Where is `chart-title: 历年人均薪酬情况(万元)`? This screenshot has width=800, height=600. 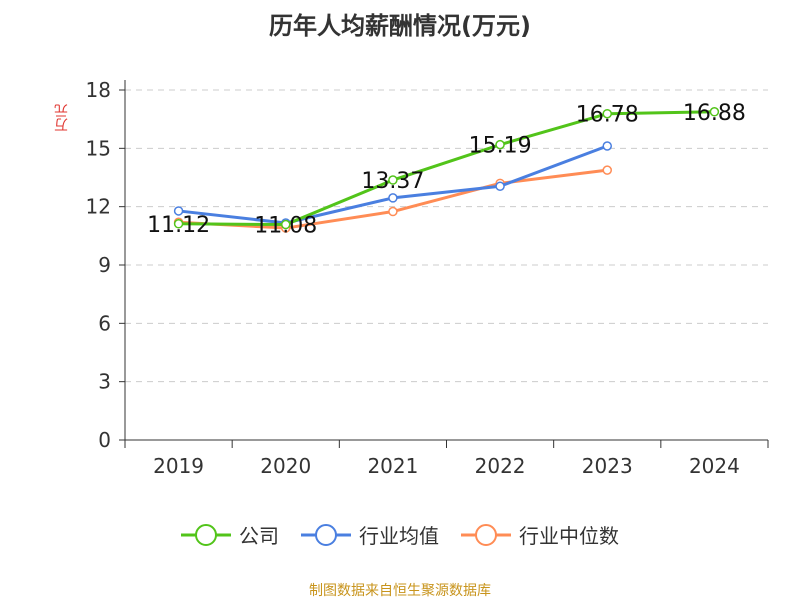 chart-title: 历年人均薪酬情况(万元) is located at coordinates (400, 26).